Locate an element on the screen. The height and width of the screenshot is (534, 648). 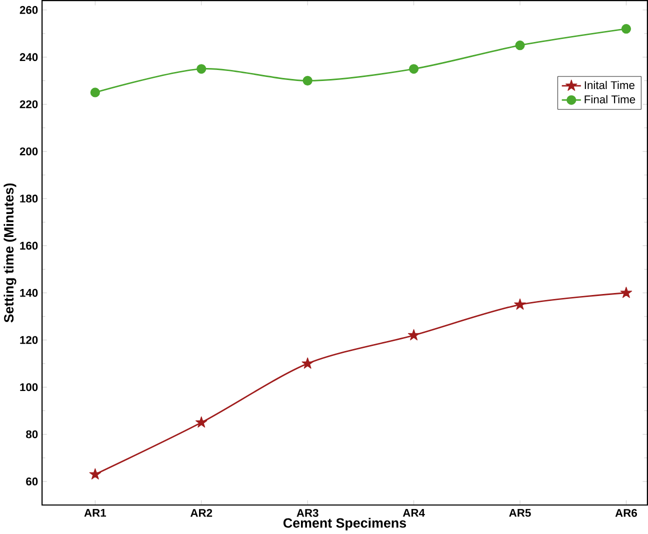
y-axis-title: Setting time (Minutes) is located at coordinates (10, 252).